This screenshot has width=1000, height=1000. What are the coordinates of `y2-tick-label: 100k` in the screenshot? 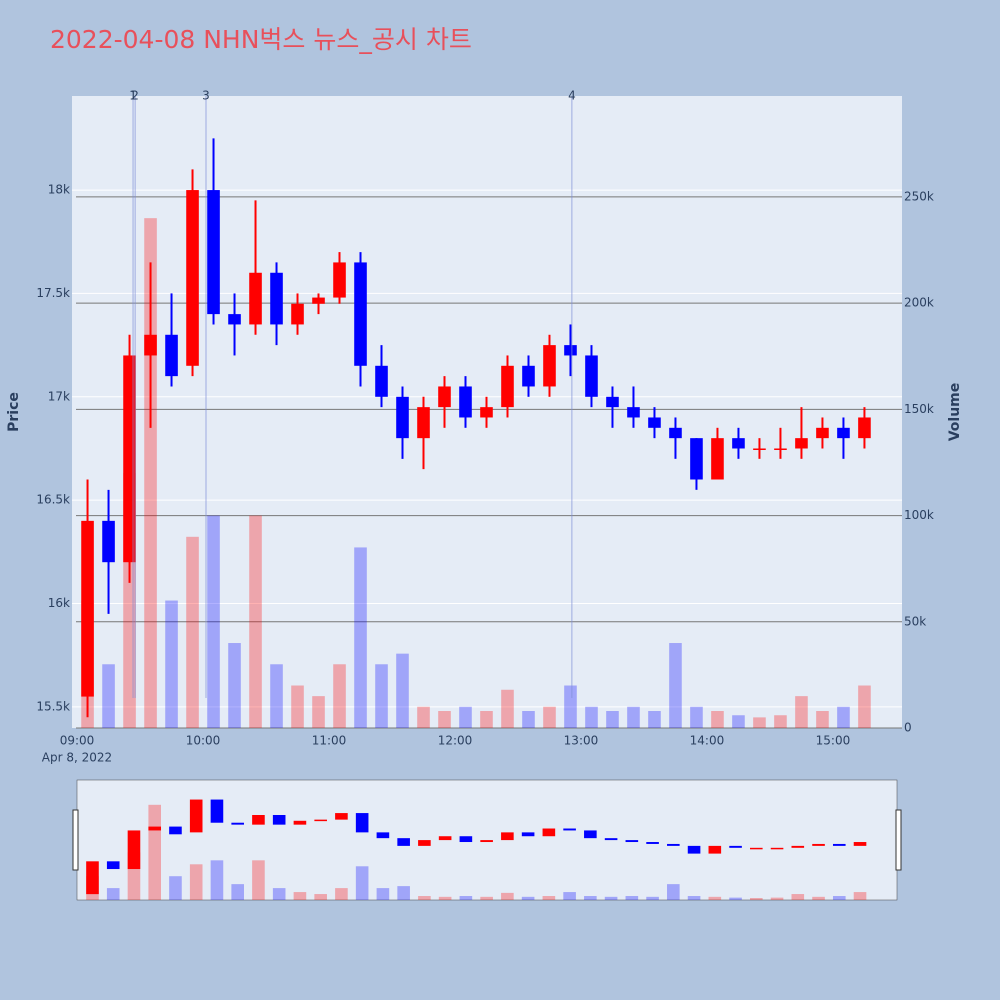 It's located at (919, 515).